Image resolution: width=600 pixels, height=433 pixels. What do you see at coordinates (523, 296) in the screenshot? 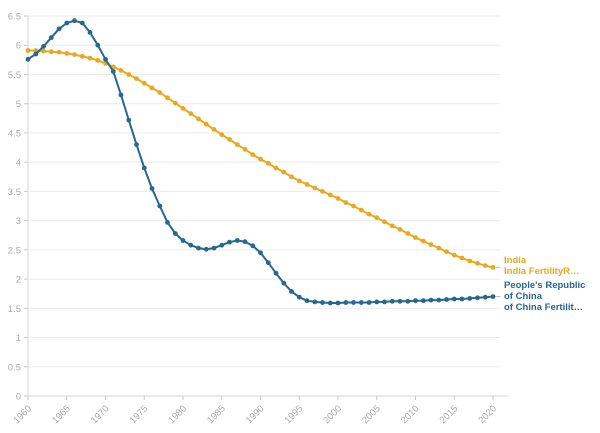
I see `series-label-china-line-2: of China` at bounding box center [523, 296].